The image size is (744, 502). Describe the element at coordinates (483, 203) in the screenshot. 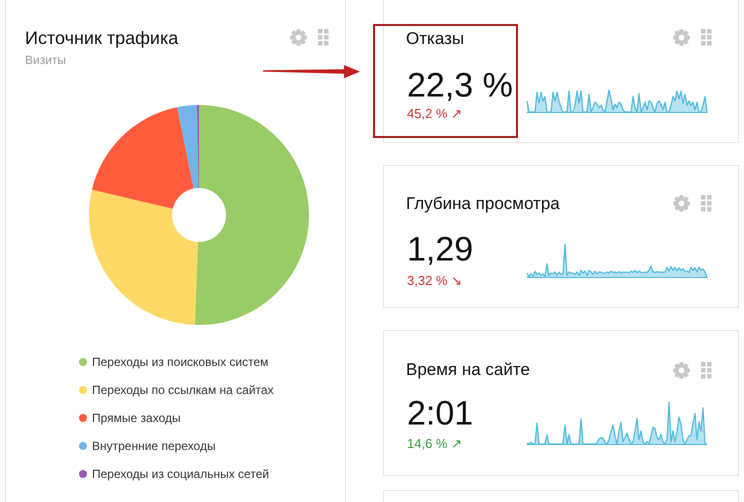

I see `chart-title: Глубина просмотра` at that location.